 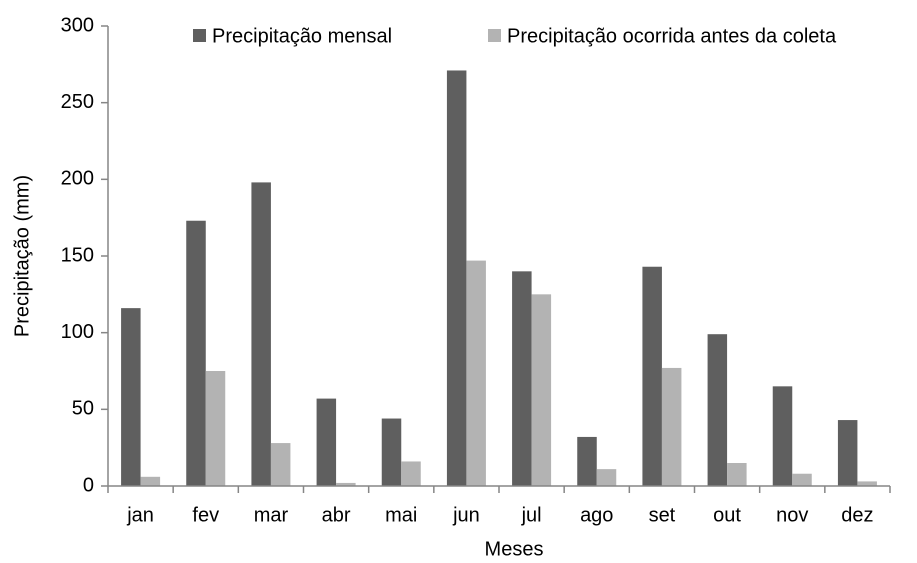 I want to click on x-tick-label: ago, so click(x=596, y=515).